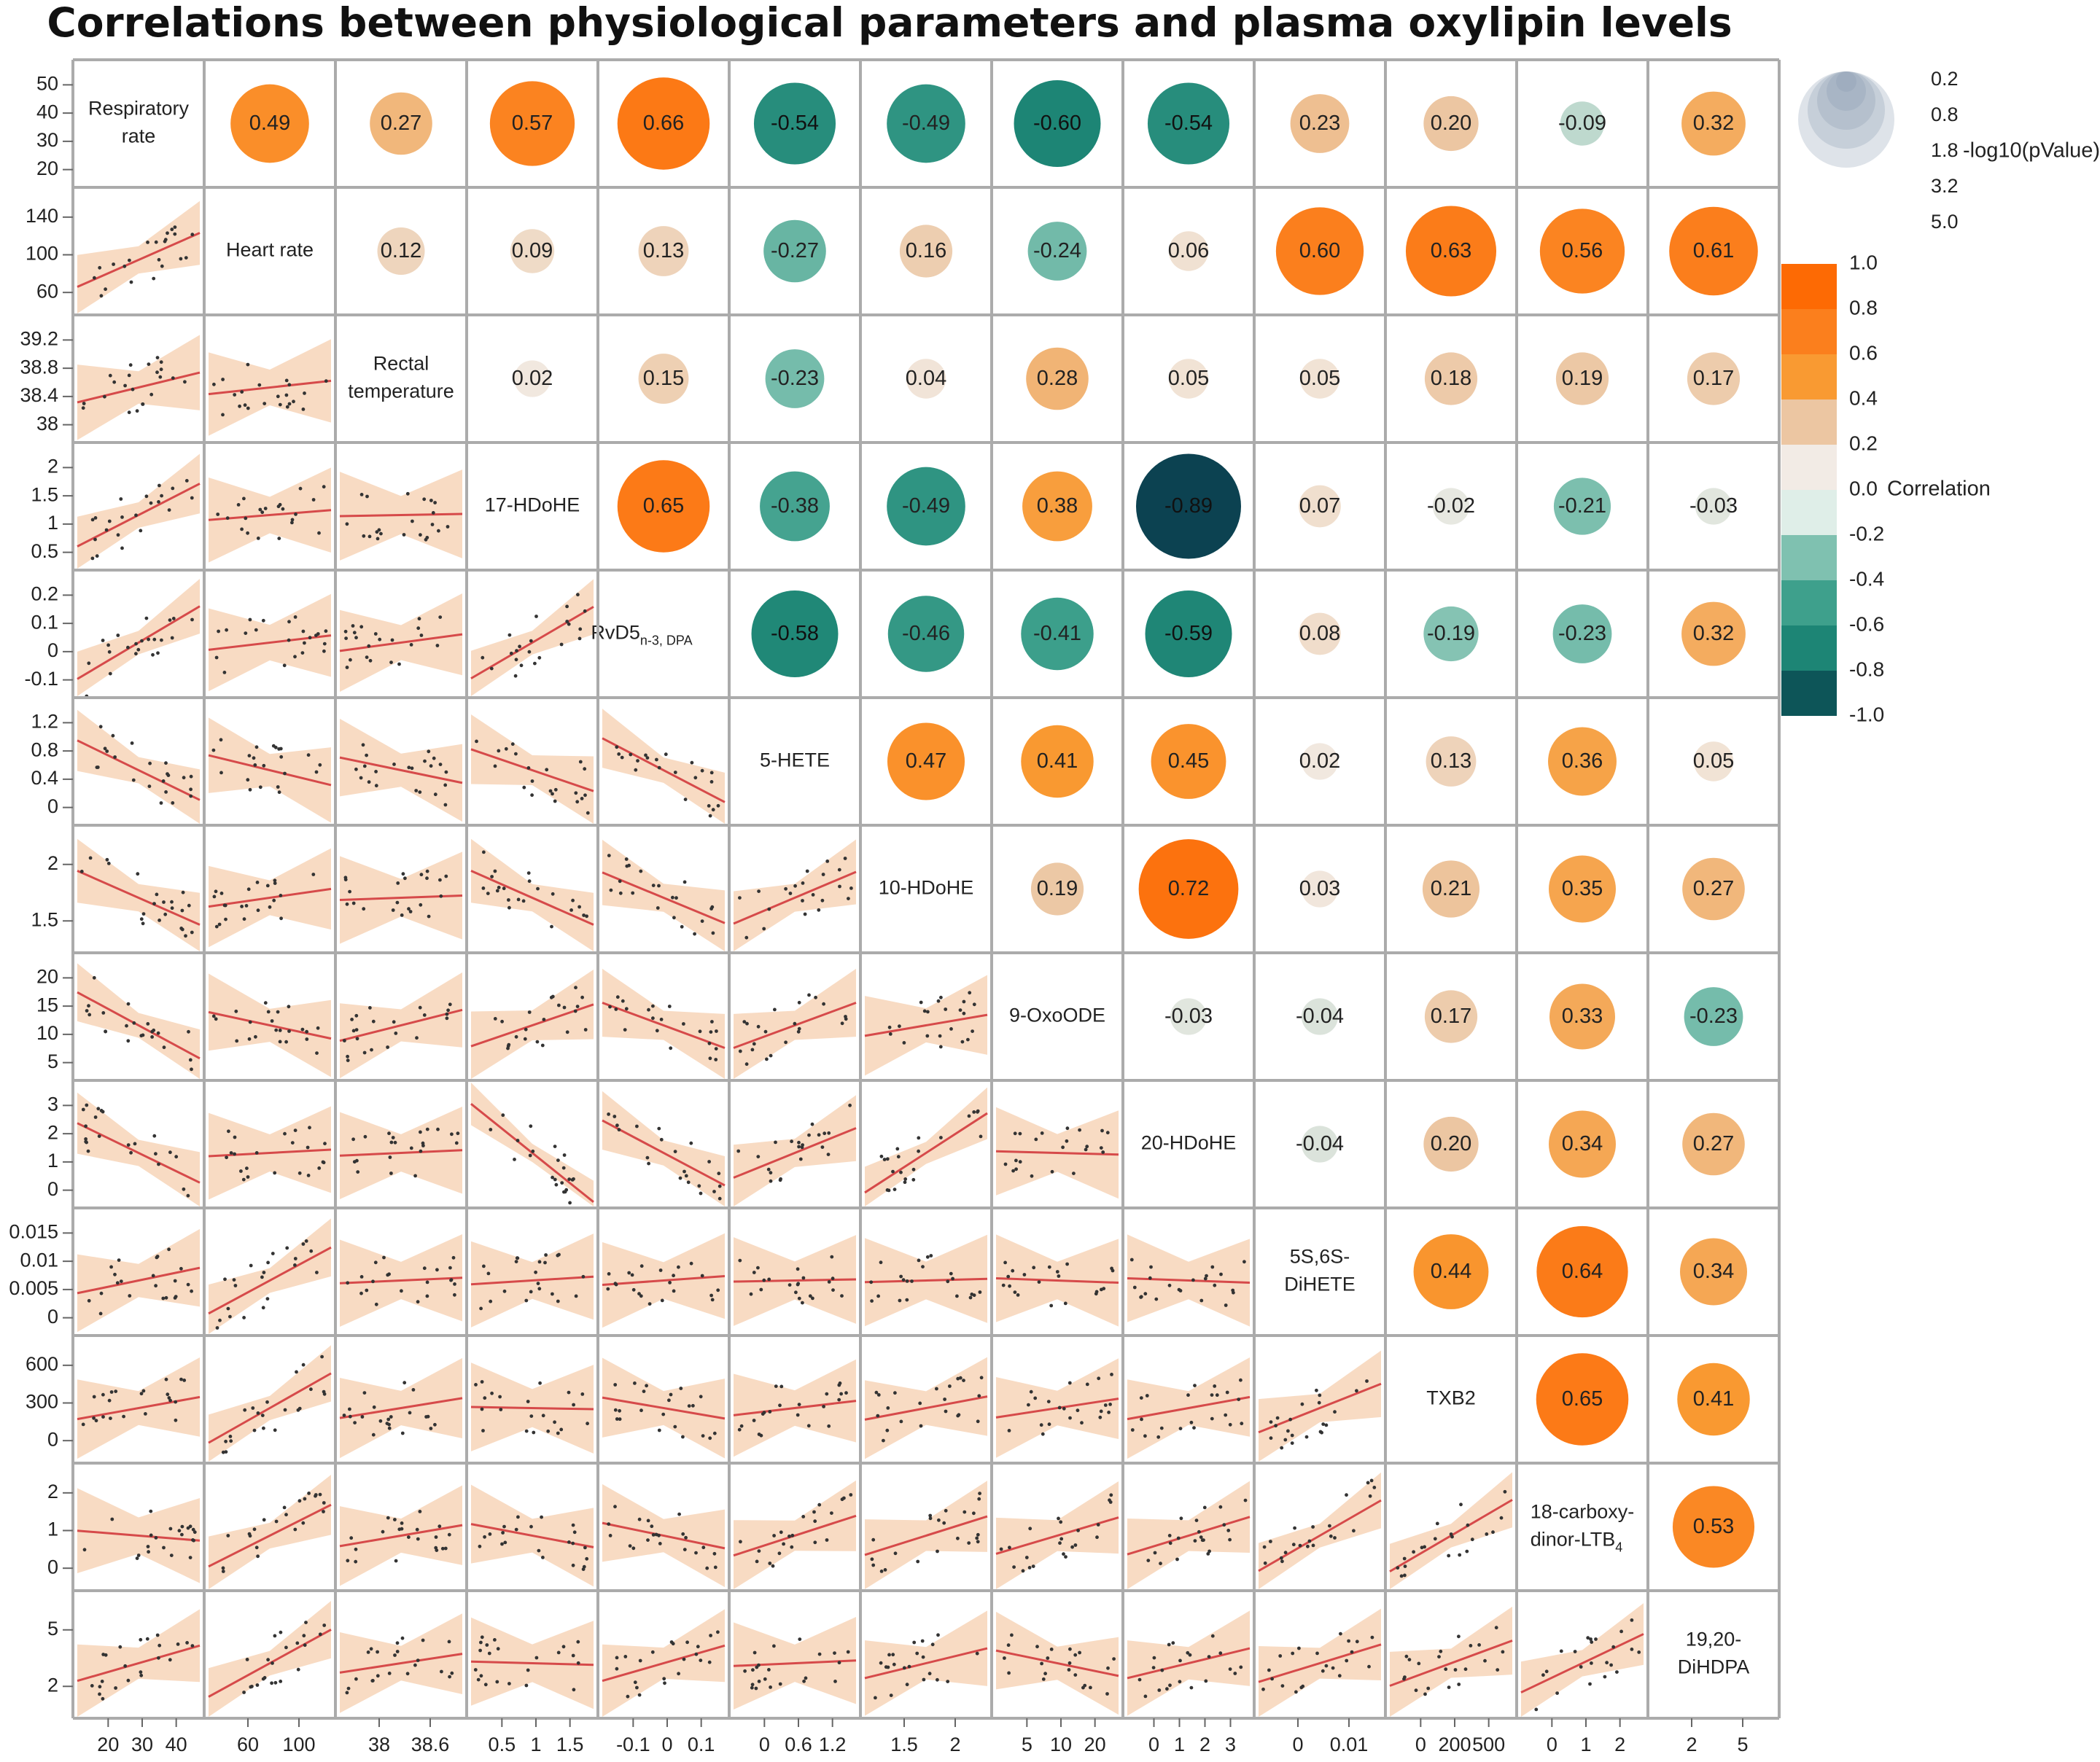  What do you see at coordinates (1057, 123) in the screenshot?
I see `correlation-label: -0.60` at bounding box center [1057, 123].